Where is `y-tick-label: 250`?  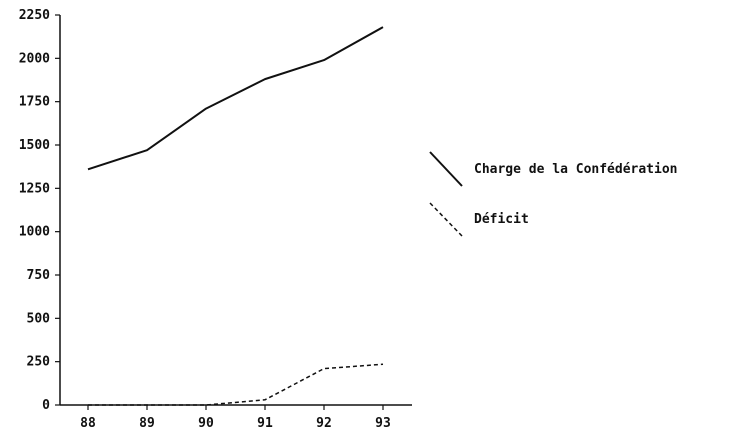
y-tick-label: 250 is located at coordinates (39, 362).